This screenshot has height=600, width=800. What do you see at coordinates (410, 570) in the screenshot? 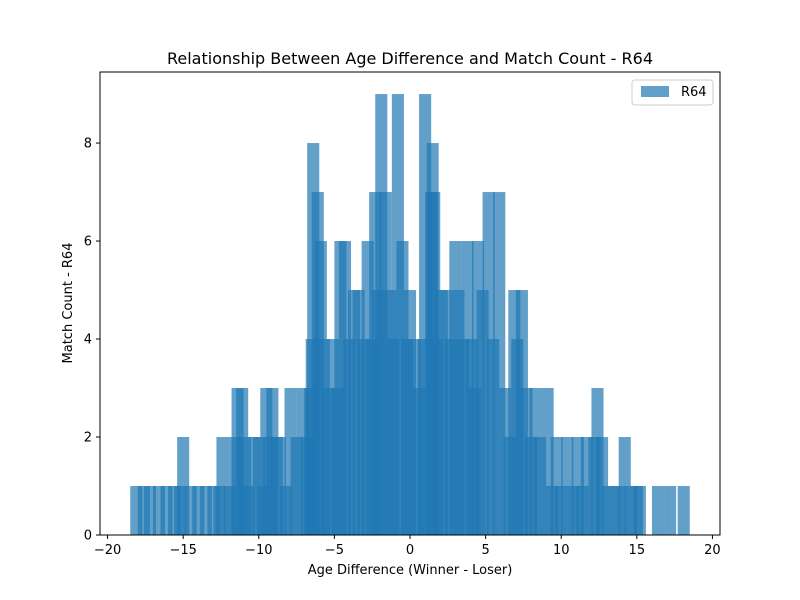
I see `x-axis-label: Age Difference (Winner - Loser)` at bounding box center [410, 570].